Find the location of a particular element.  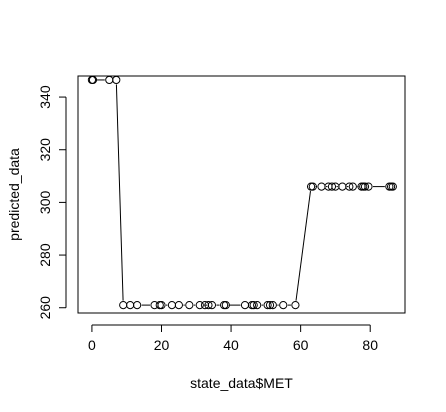

x-axis-title: state_data$MET is located at coordinates (241, 383).